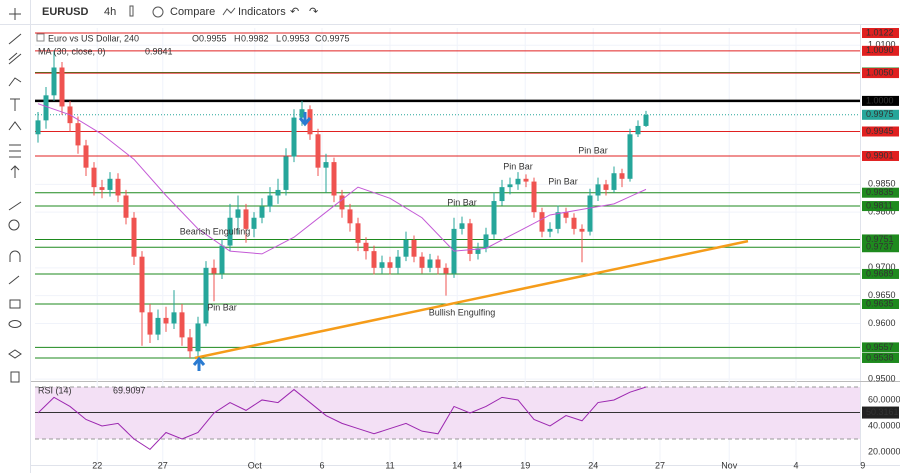 Image resolution: width=900 pixels, height=473 pixels. Describe the element at coordinates (229, 11) in the screenshot. I see `indicators-icon` at that location.